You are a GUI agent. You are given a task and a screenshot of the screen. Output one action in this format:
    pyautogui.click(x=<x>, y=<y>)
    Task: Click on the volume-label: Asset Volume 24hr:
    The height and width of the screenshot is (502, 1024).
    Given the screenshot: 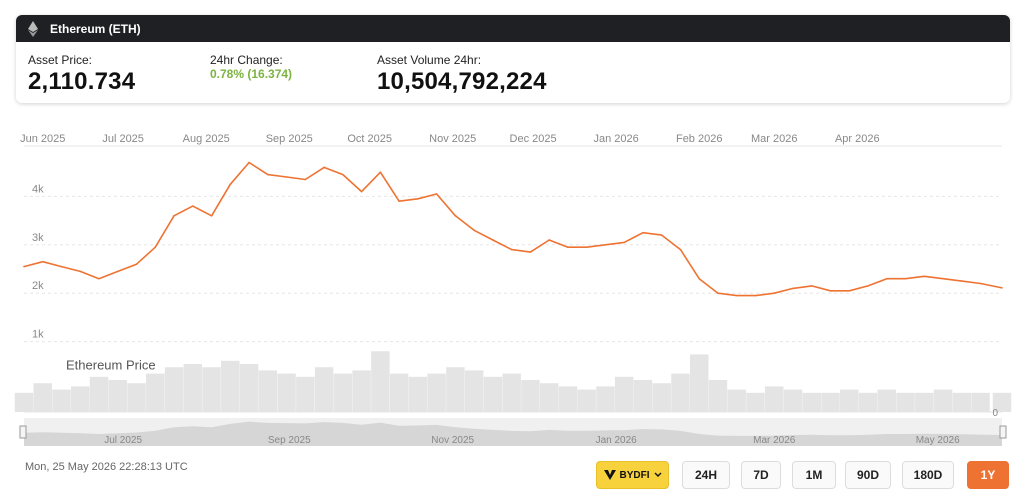 What is the action you would take?
    pyautogui.click(x=429, y=60)
    